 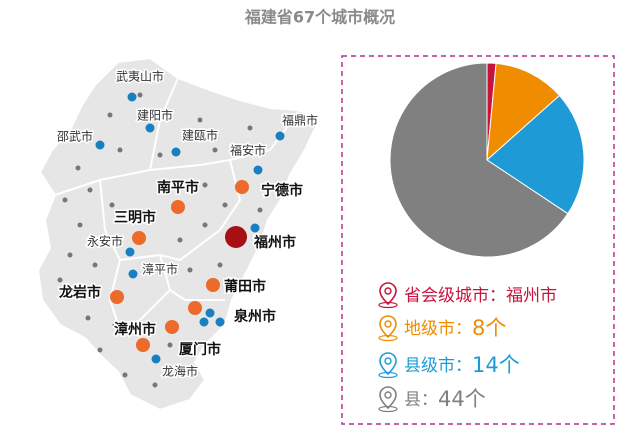 What do you see at coordinates (446, 296) in the screenshot?
I see `legend-text: 省会级城市` at bounding box center [446, 296].